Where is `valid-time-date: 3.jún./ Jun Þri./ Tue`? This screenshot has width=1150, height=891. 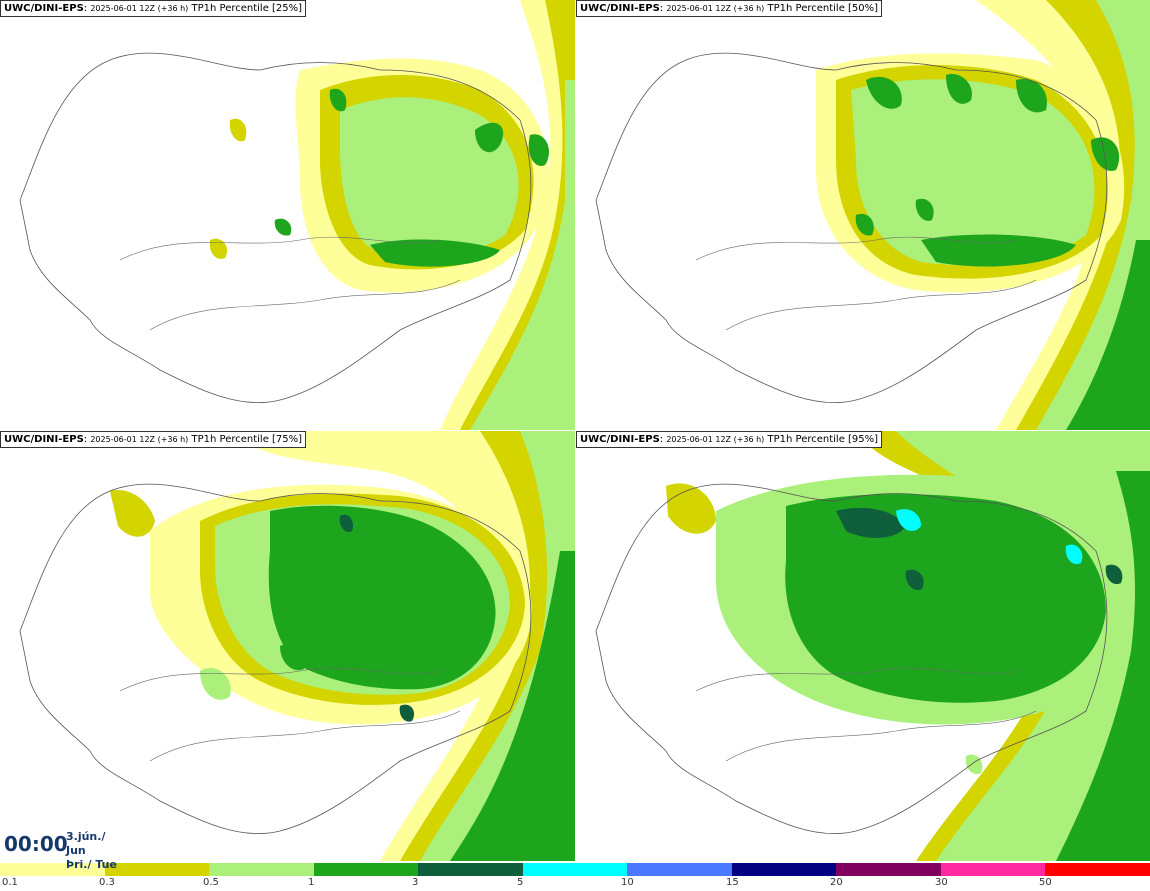 valid-time-date: 3.jún./ Jun Þri./ Tue is located at coordinates (97, 851).